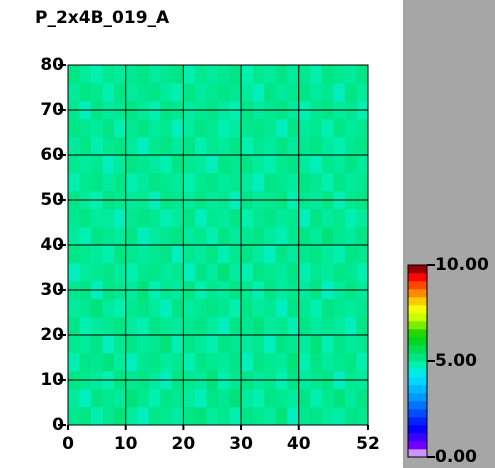 Image resolution: width=495 pixels, height=468 pixels. Describe the element at coordinates (52, 155) in the screenshot. I see `y-tick-label: 60` at that location.